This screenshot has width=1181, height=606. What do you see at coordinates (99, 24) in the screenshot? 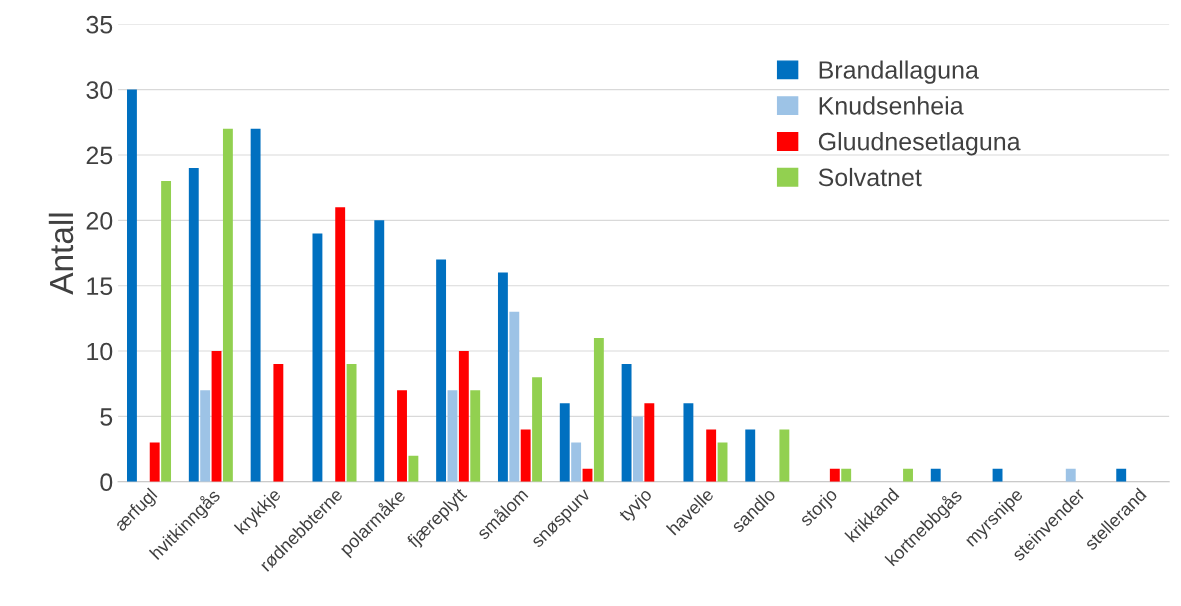
I see `y-tick-label: 35` at bounding box center [99, 24].